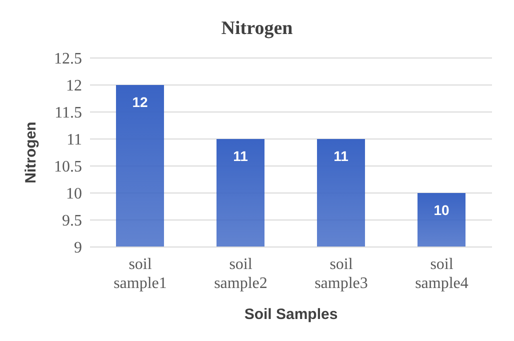 The height and width of the screenshot is (341, 514). Describe the element at coordinates (31, 153) in the screenshot. I see `y-axis-title: Nitrogen` at that location.